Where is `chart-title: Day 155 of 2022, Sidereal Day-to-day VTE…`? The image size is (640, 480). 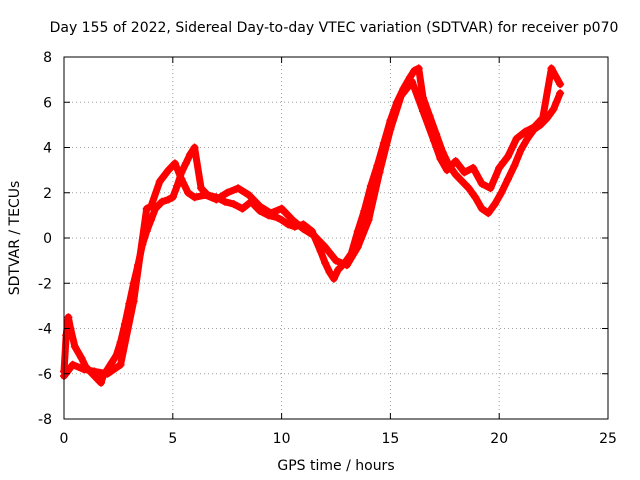 chart-title: Day 155 of 2022, Sidereal Day-to-day VTE… is located at coordinates (334, 28).